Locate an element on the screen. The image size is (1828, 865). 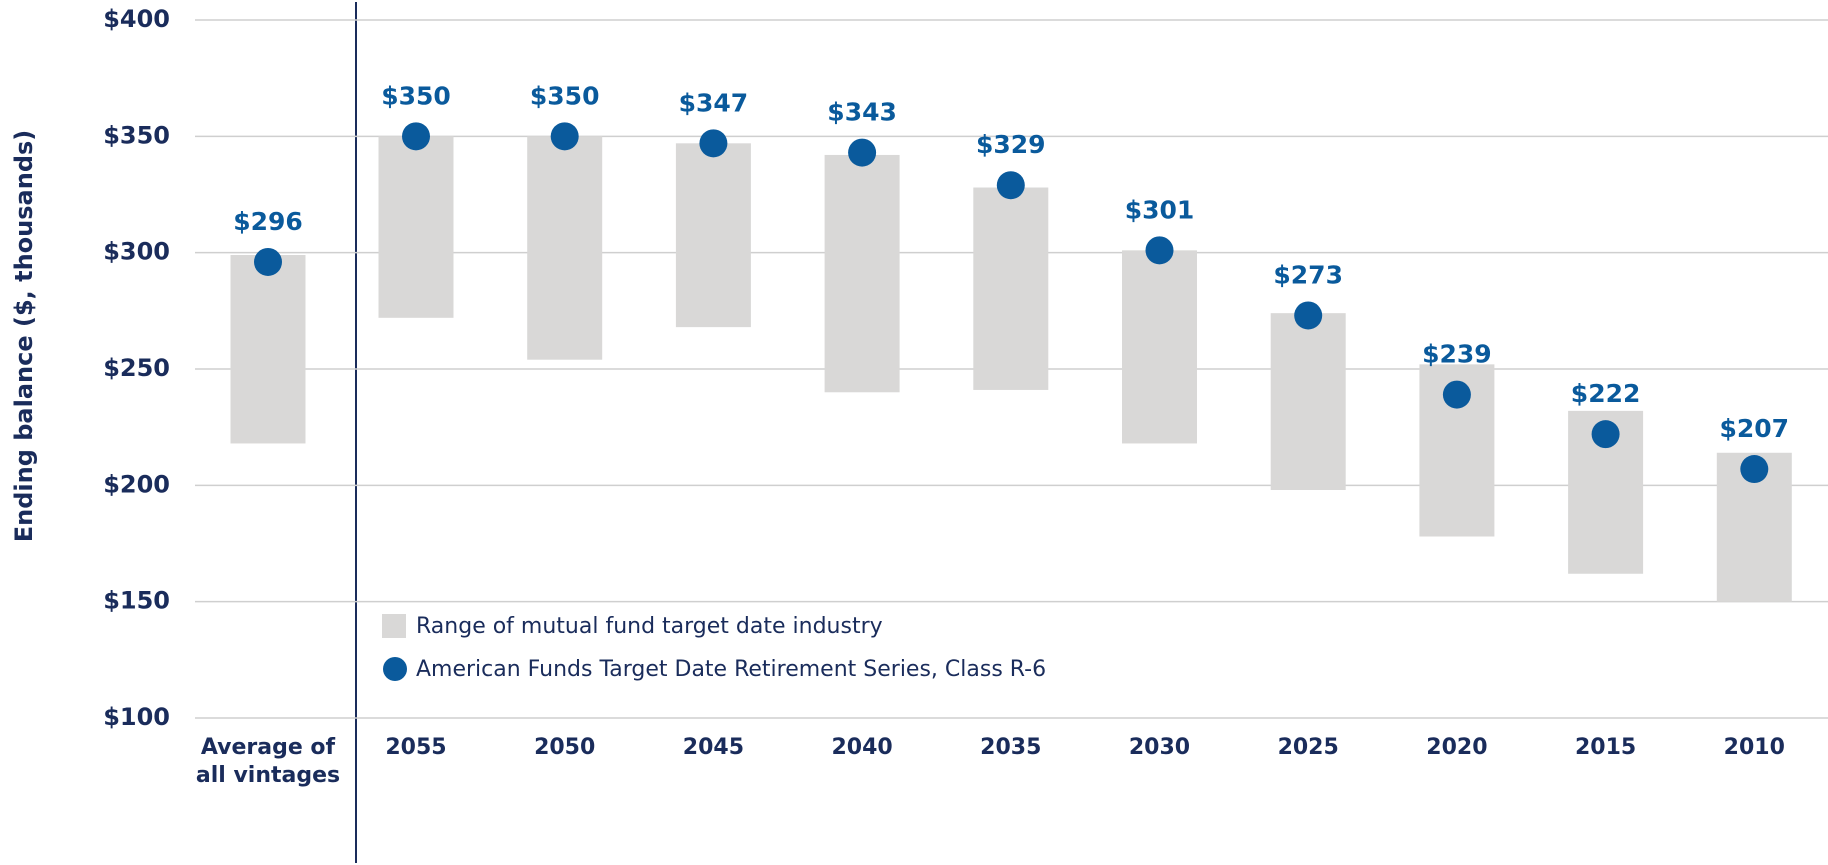
value-label: $347 is located at coordinates (714, 102).